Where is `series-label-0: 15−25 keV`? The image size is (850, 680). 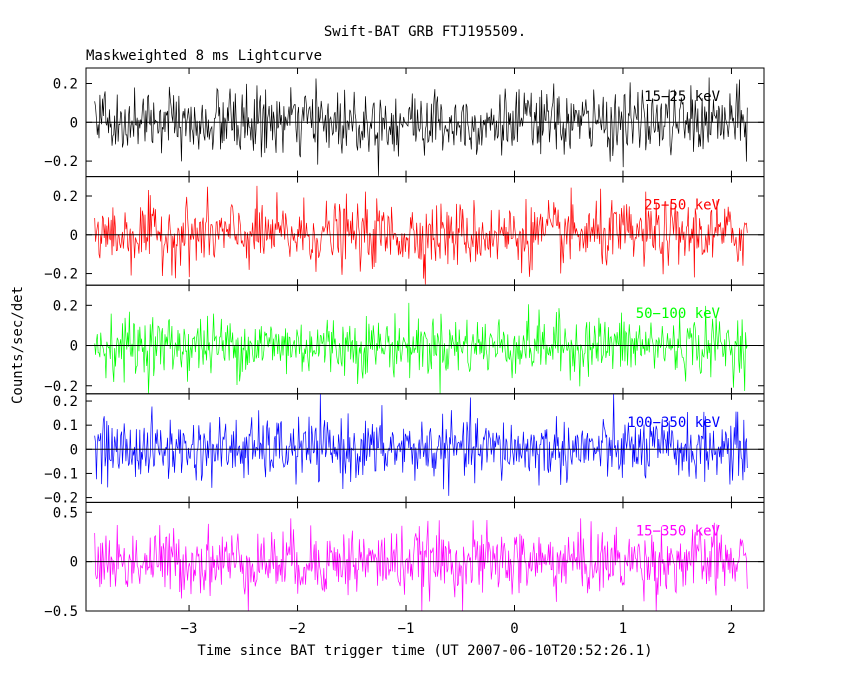 series-label-0: 15−25 keV is located at coordinates (682, 97).